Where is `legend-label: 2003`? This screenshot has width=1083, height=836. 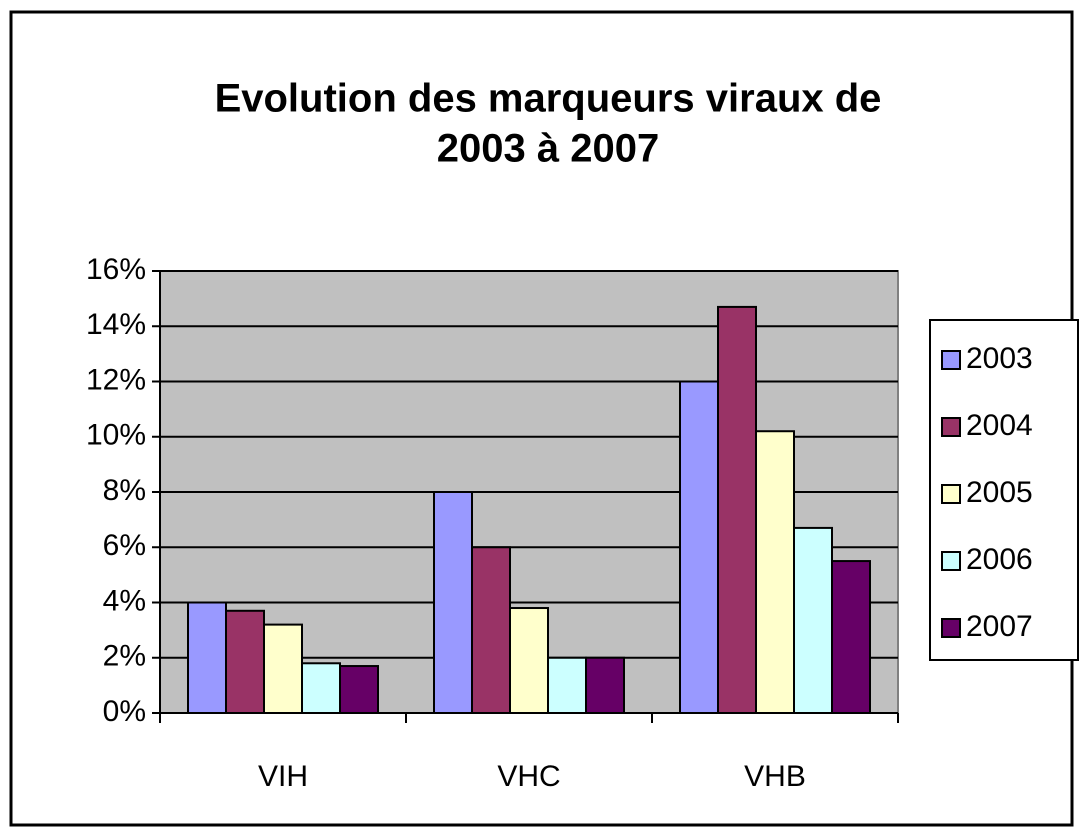 legend-label: 2003 is located at coordinates (999, 358).